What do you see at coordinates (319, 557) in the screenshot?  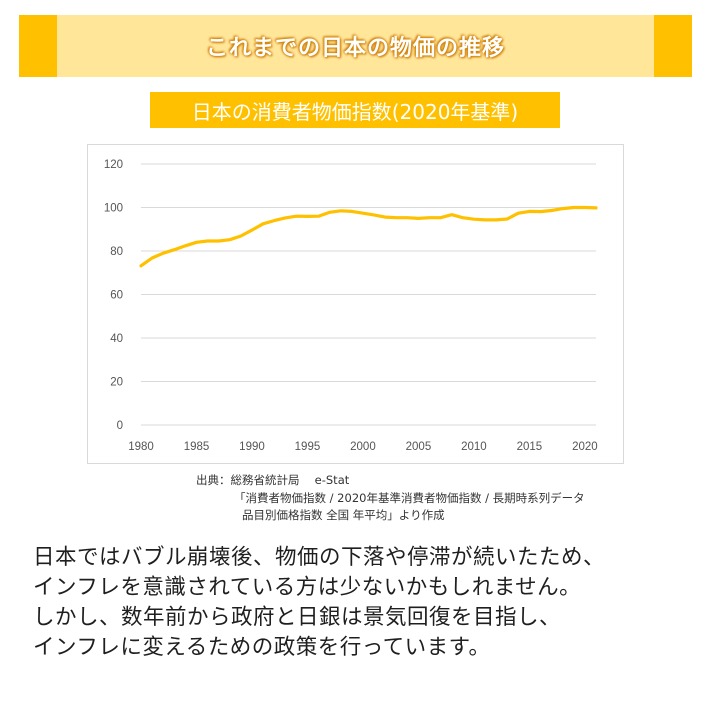 I see `body-line-1: 日本ではバブル崩壊後、物価の下落や停滞が続いたため、` at bounding box center [319, 557].